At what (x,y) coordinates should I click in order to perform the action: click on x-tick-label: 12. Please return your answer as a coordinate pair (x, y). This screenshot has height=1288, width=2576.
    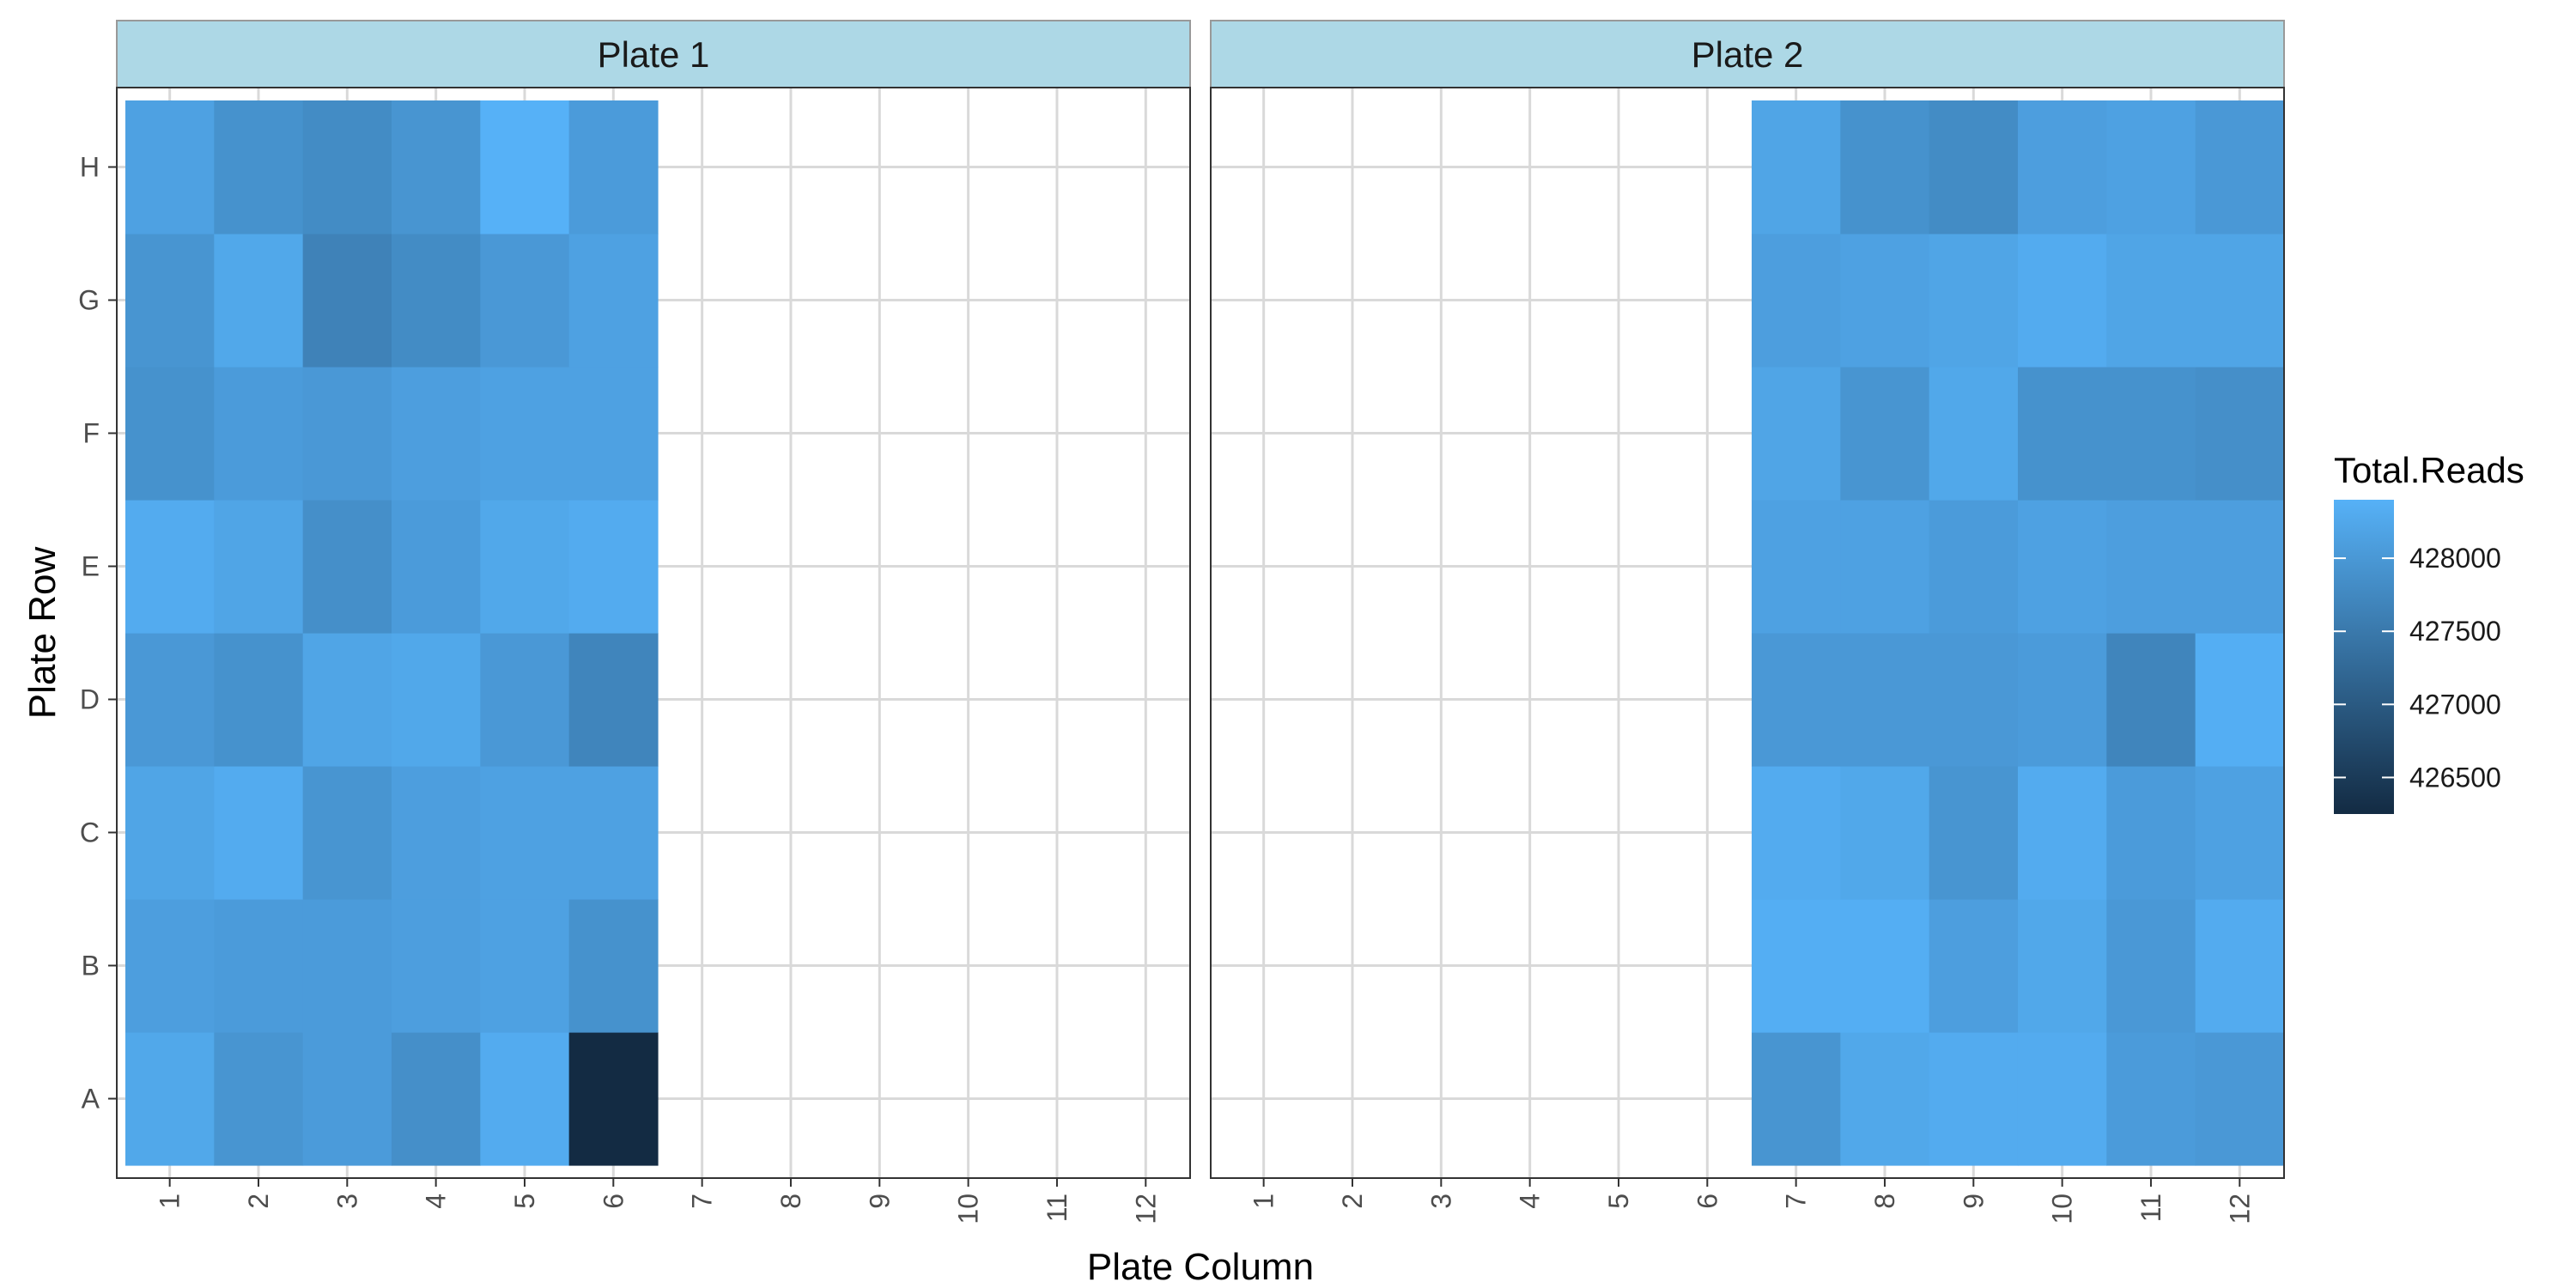
    Looking at the image, I should click on (1145, 1209).